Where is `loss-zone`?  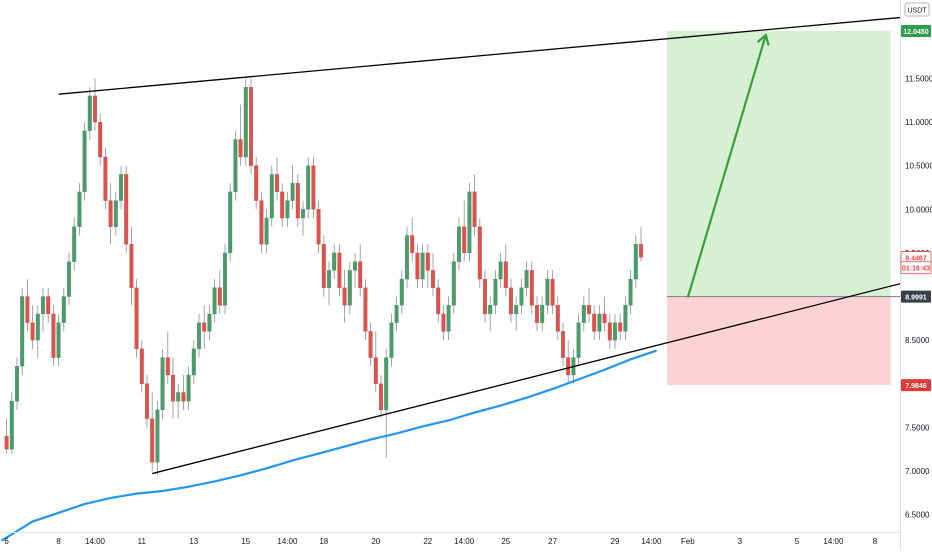 loss-zone is located at coordinates (779, 341).